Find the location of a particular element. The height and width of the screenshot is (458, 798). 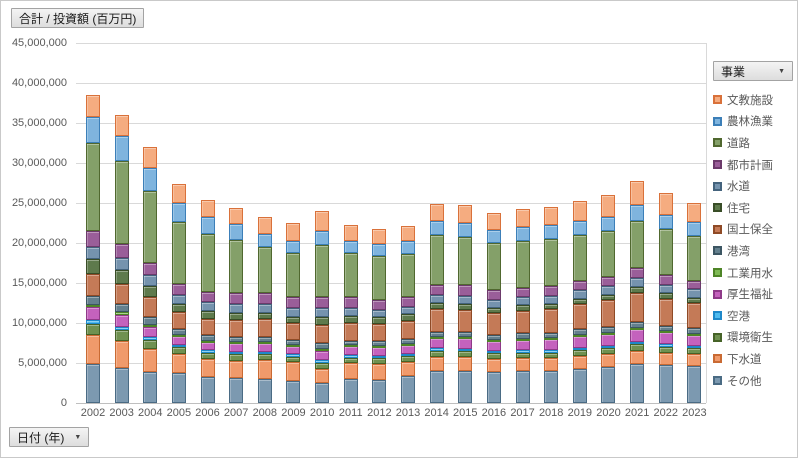

plot-right-border is located at coordinates (706, 223).